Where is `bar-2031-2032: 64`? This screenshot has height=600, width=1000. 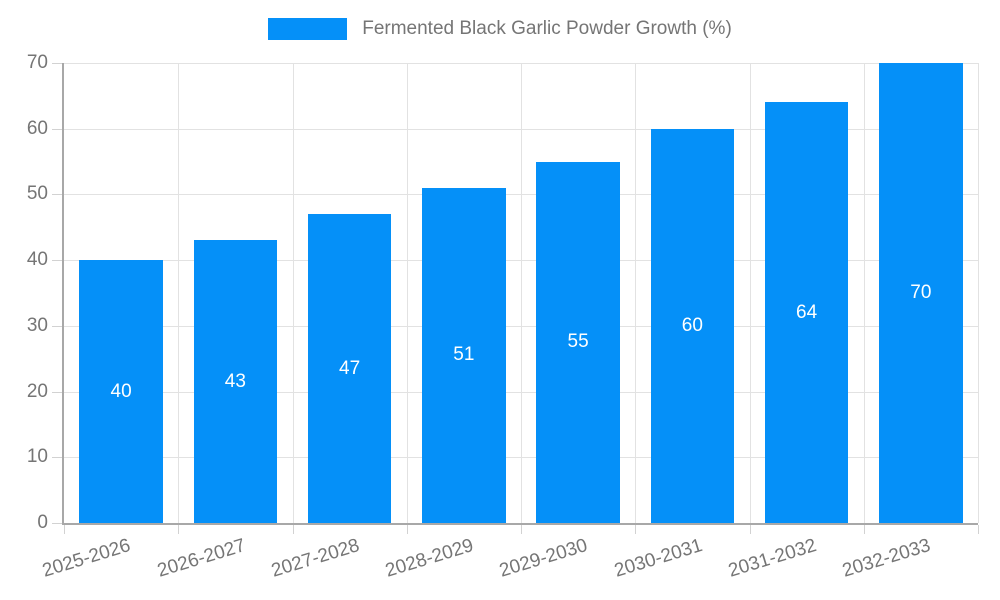 bar-2031-2032: 64 is located at coordinates (806, 312).